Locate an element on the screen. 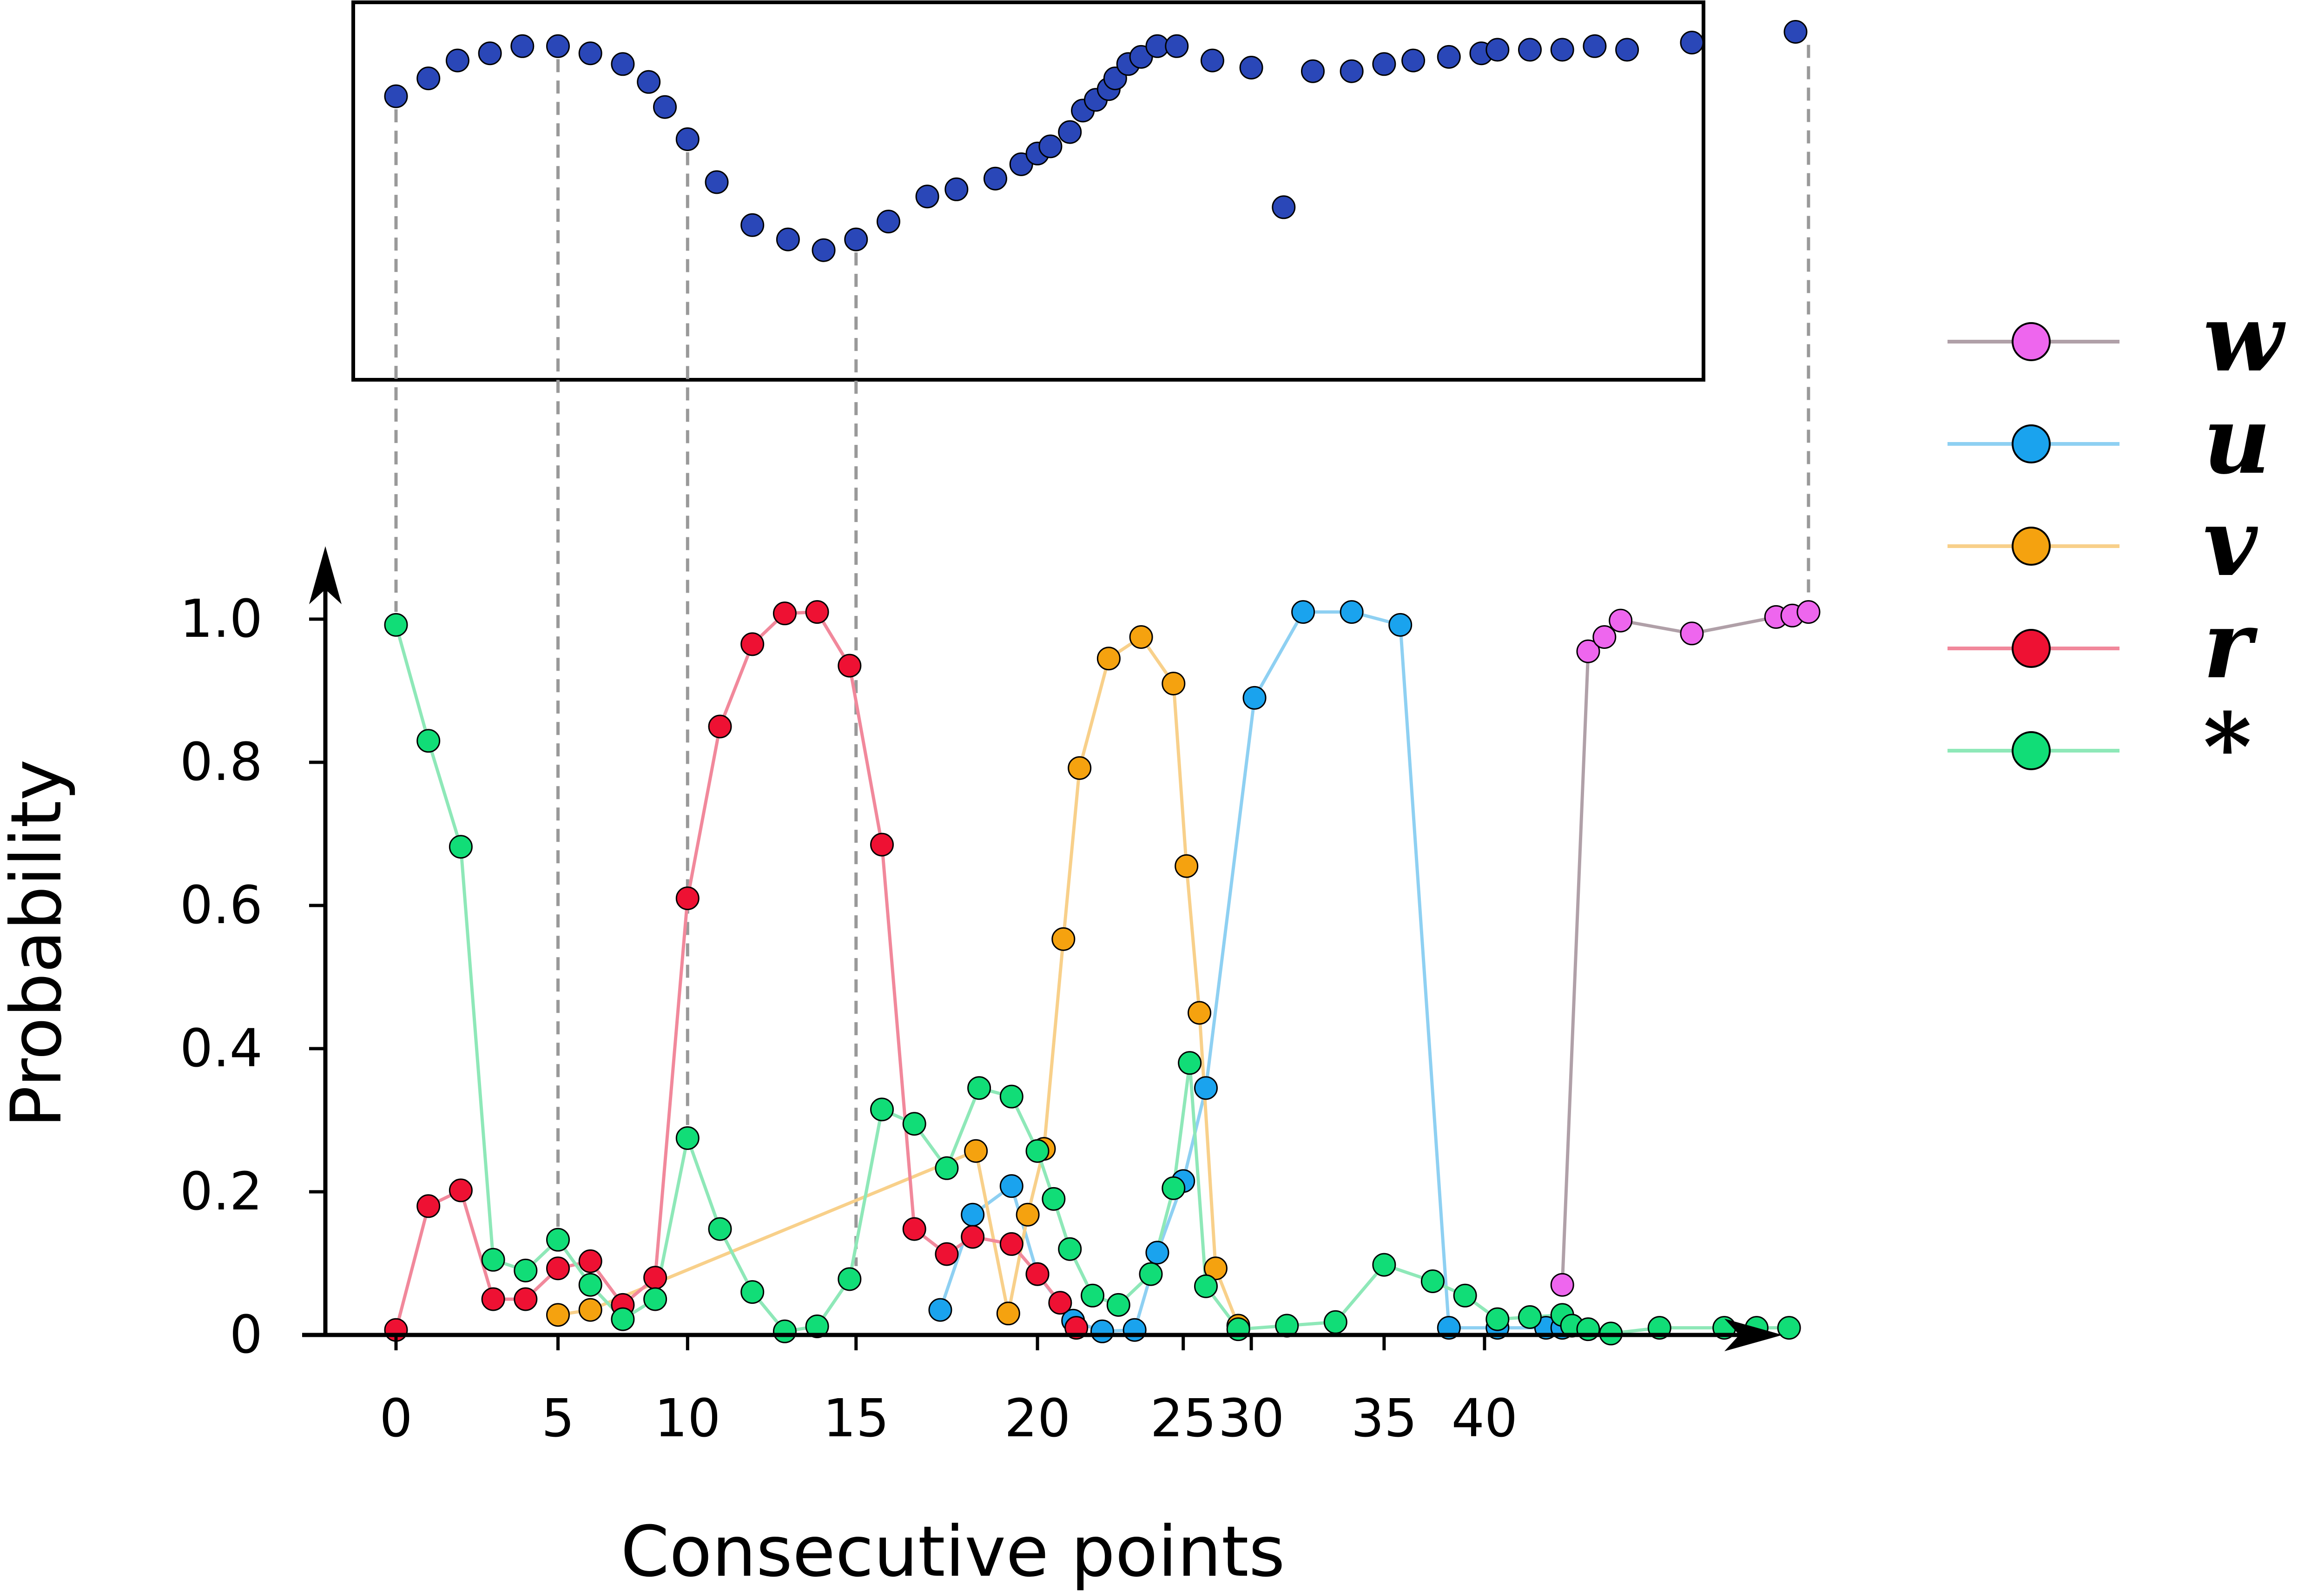 The image size is (2324, 1592). y-tick-label: 1.0 is located at coordinates (221, 619).